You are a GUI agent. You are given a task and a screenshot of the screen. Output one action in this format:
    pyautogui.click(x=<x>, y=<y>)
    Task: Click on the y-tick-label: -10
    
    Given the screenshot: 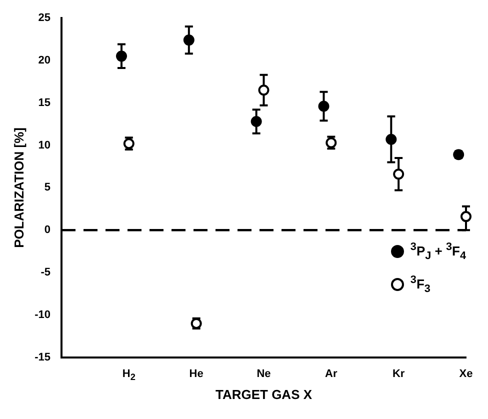 What is the action you would take?
    pyautogui.click(x=42, y=315)
    